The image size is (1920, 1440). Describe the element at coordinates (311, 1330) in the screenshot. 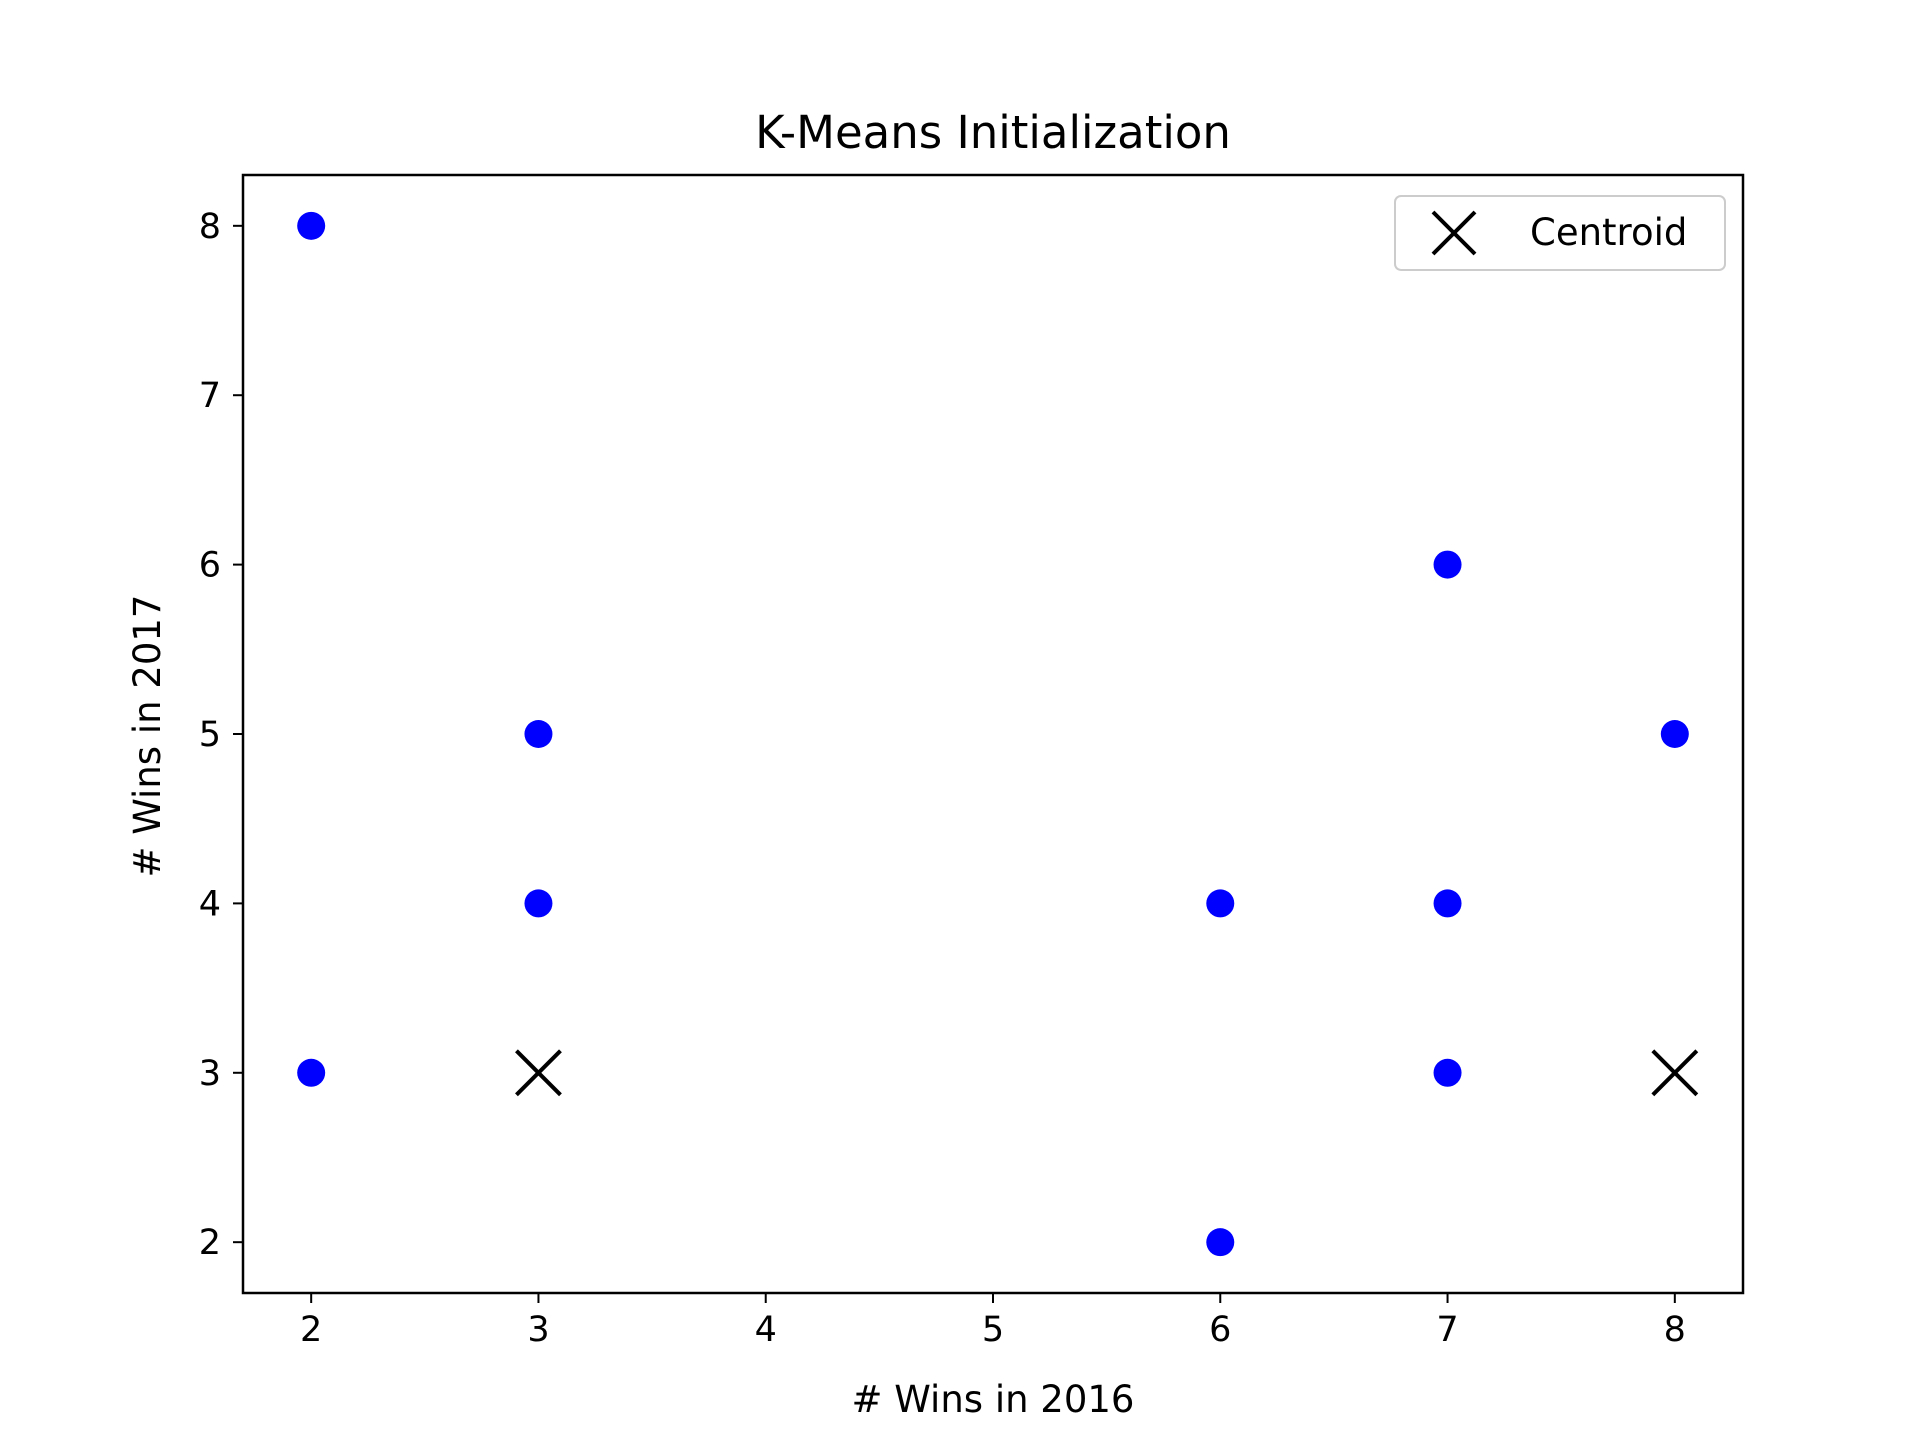

I see `x-tick-label: 2` at that location.